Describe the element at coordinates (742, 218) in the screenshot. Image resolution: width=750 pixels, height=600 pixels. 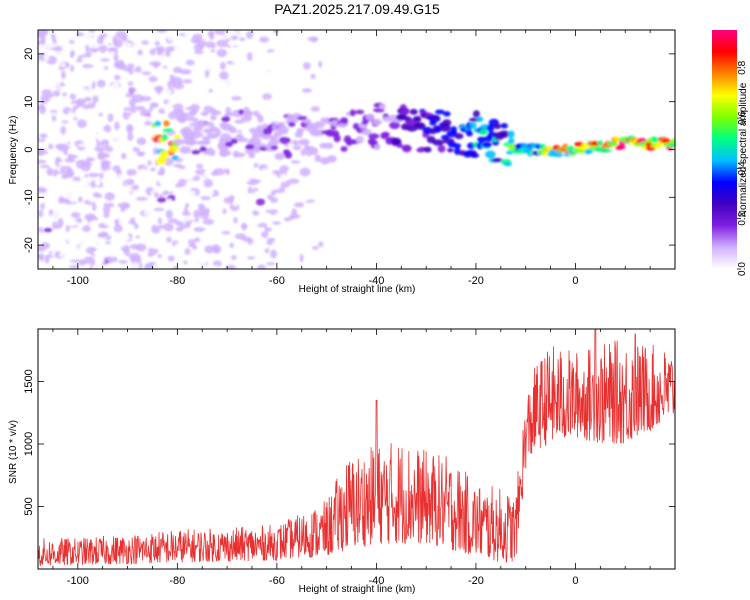
I see `colorbar-tick-label: 0.2` at that location.